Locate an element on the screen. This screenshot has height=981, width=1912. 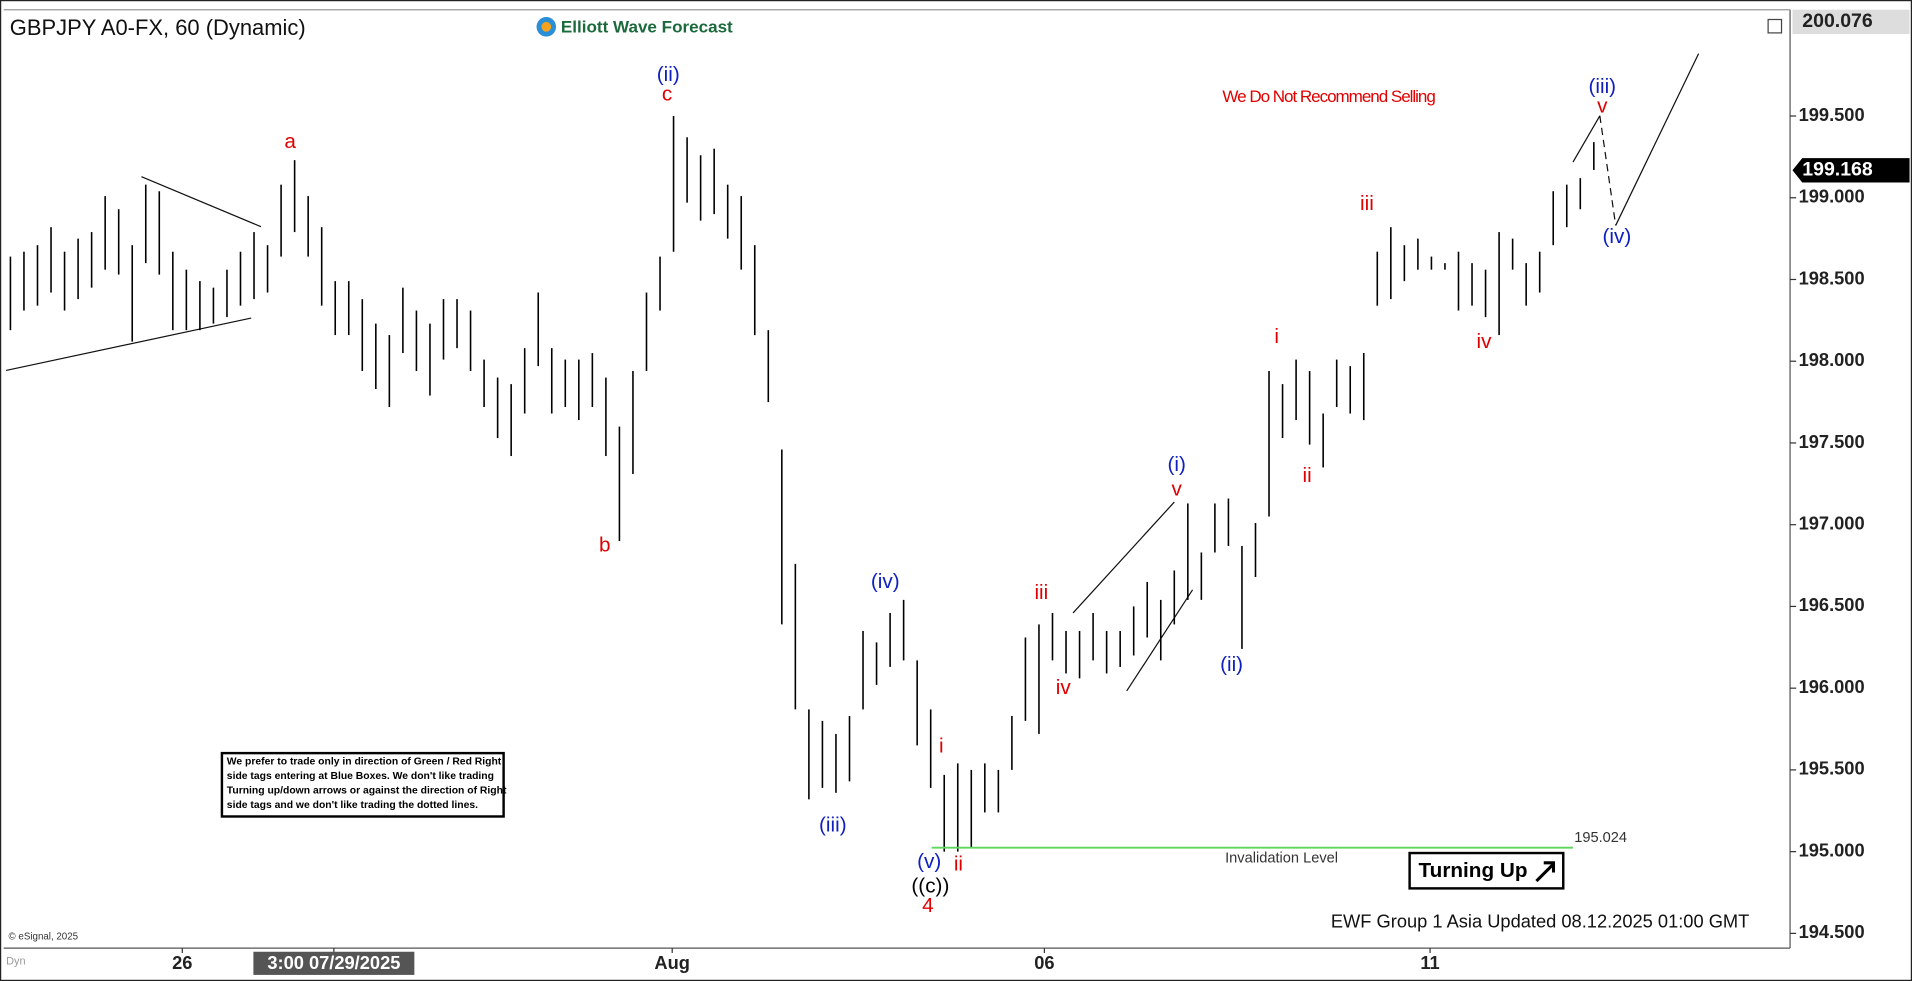
projection-dashed is located at coordinates (1608, 170).